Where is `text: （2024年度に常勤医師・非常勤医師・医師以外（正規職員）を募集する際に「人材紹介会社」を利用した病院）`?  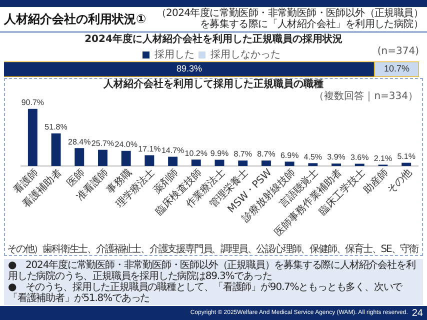 text: （2024年度に常勤医師・非常勤医師・医師以外（正規職員）を募集する際に「人材紹介会社」を利用した病院） is located at coordinates (289, 19).